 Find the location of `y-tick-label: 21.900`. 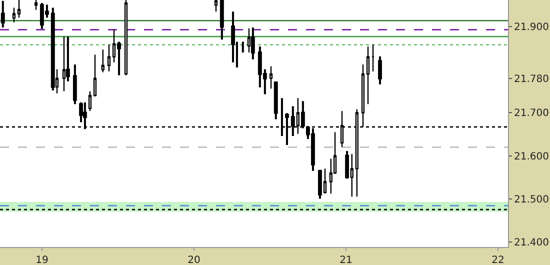

y-tick-label: 21.900 is located at coordinates (531, 28).